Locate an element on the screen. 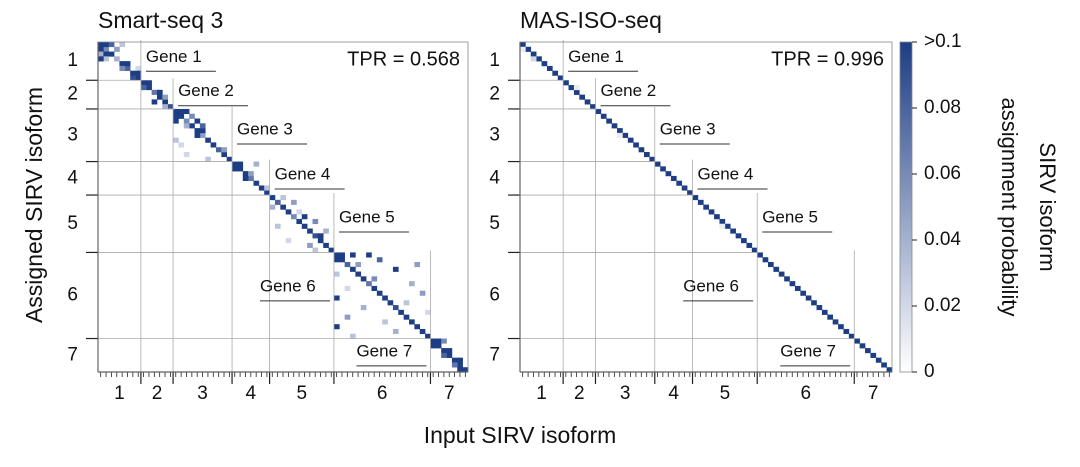 The image size is (1080, 467). panel-title: Smart-seq 3 is located at coordinates (160, 20).